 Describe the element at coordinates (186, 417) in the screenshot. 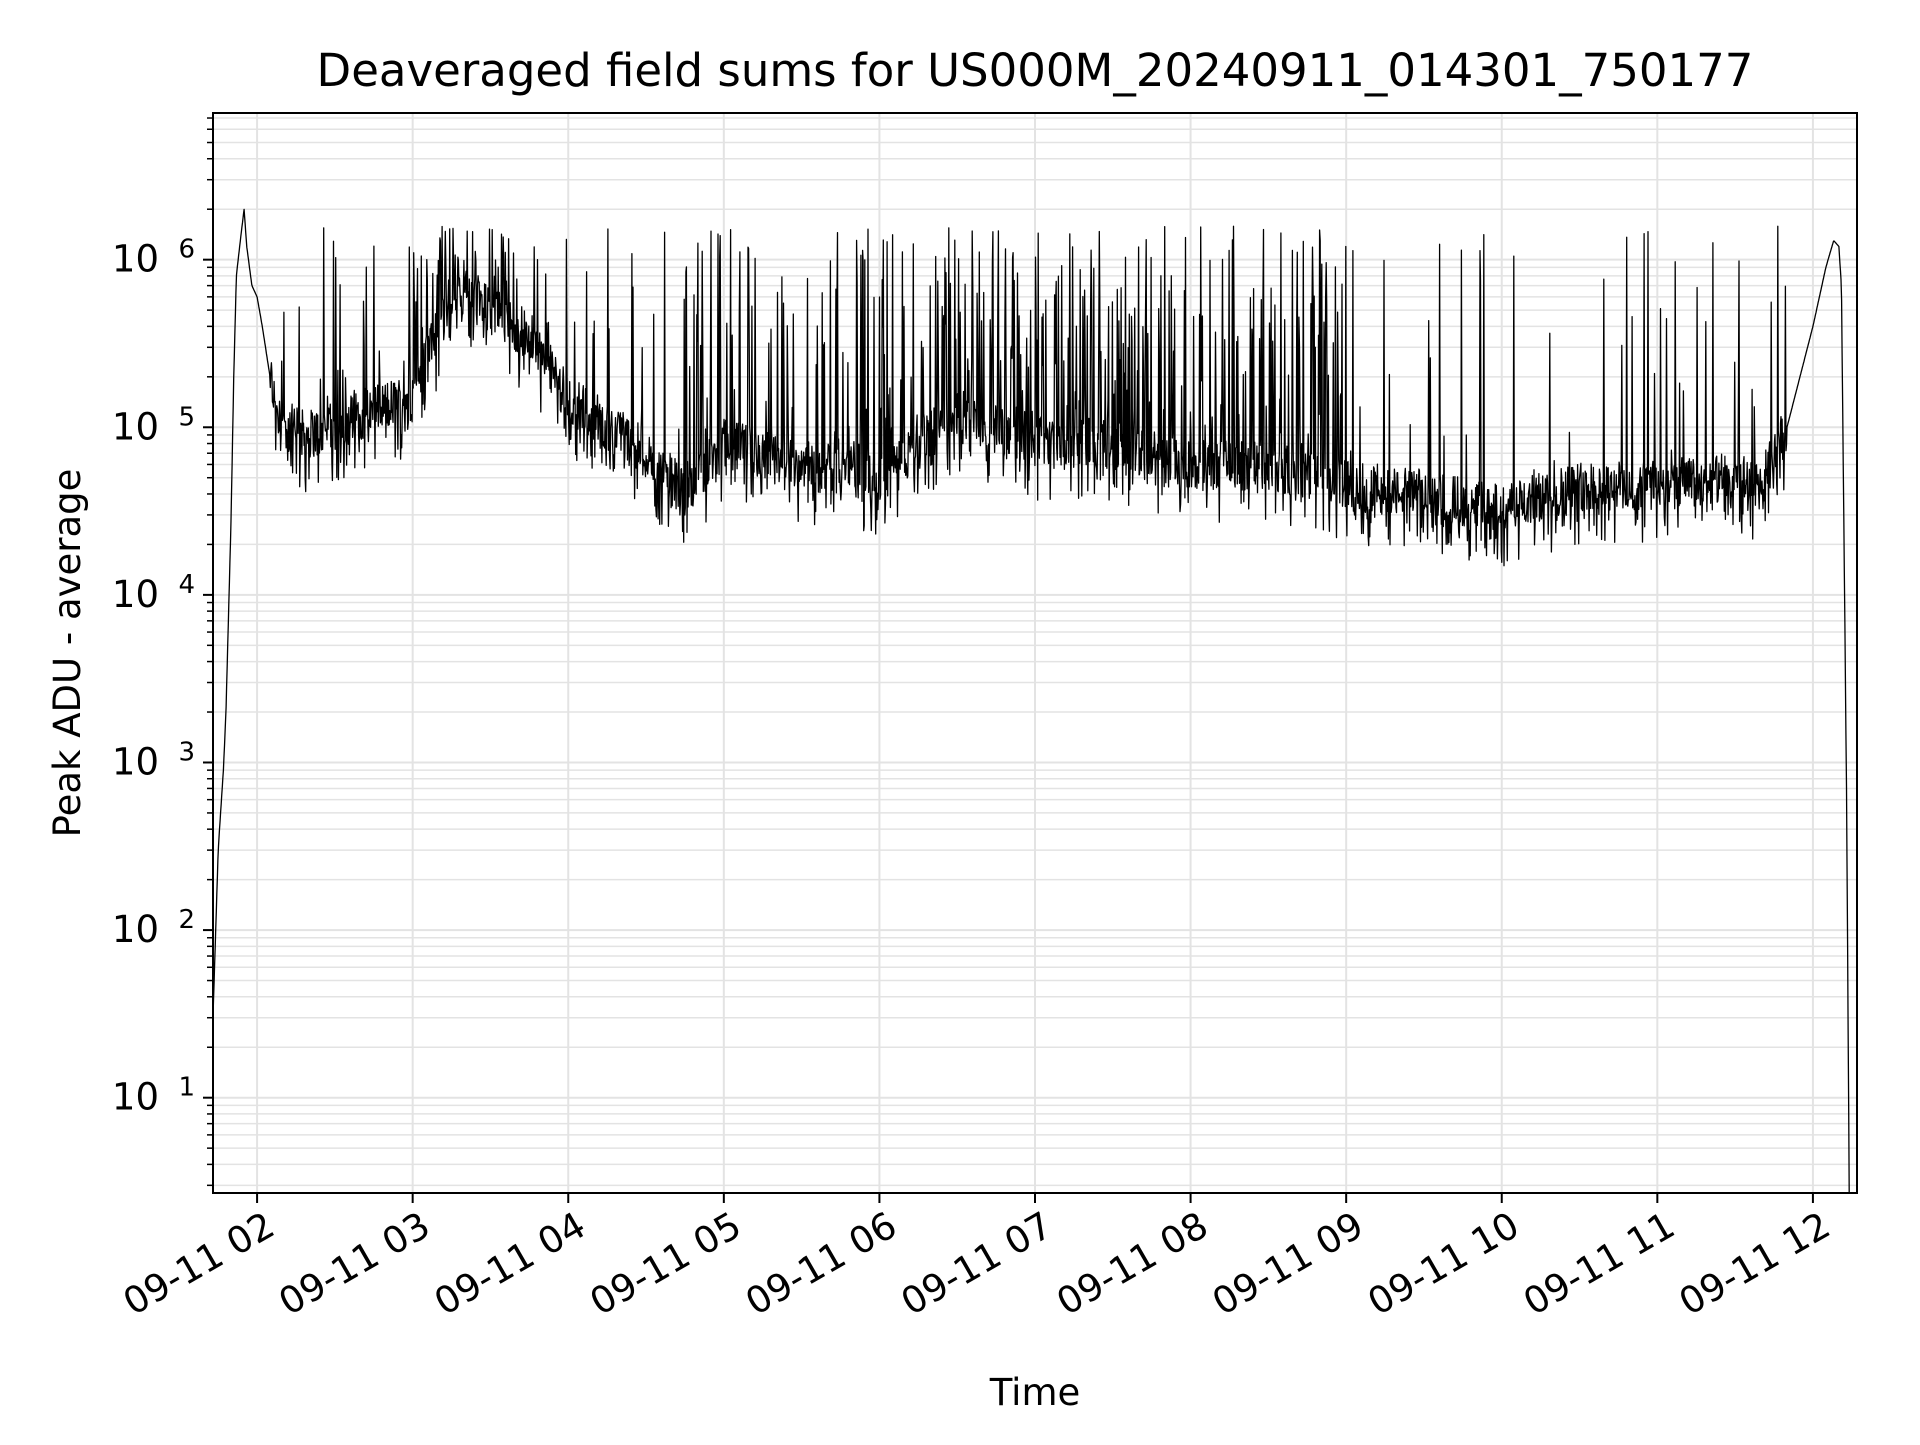

I see `y-tick-label-exponent: 5` at that location.